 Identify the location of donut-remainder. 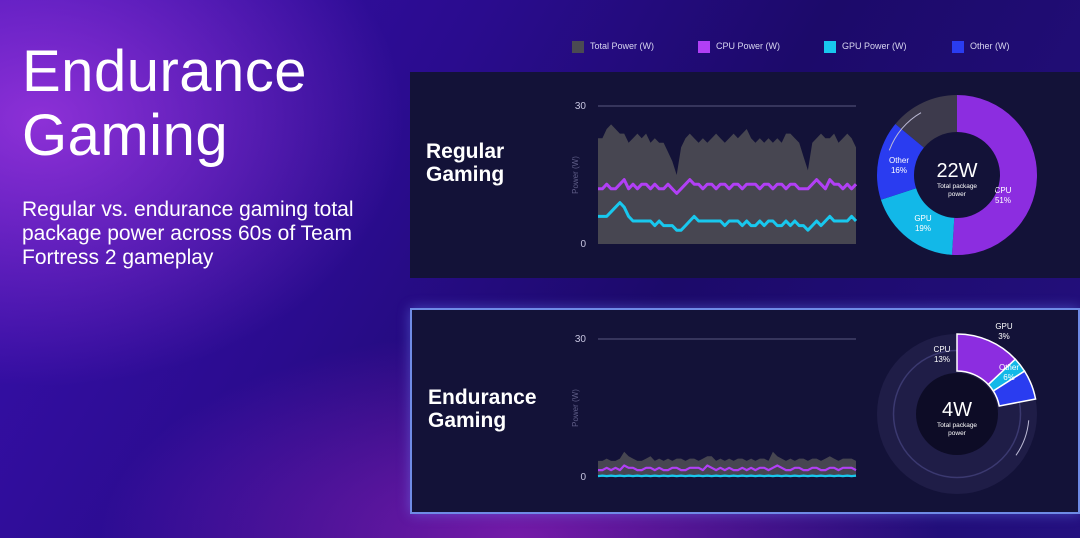
(926, 121).